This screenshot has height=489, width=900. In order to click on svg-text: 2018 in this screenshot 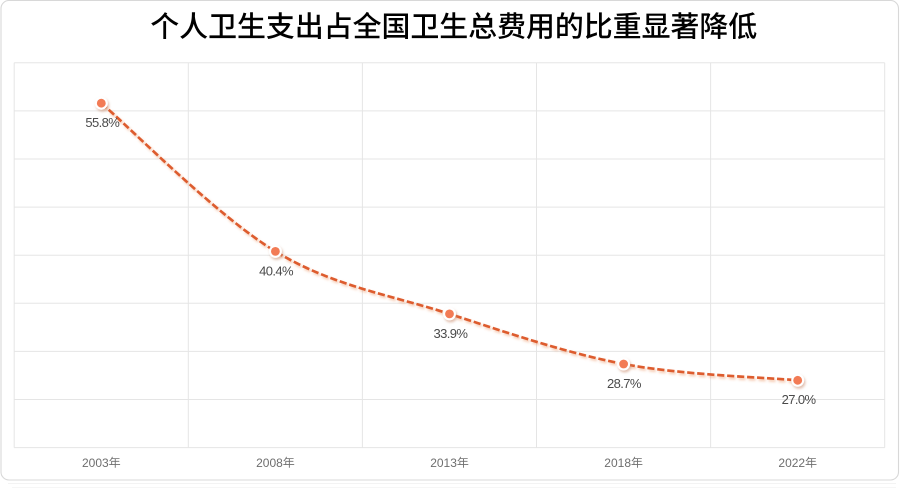, I will do `click(617, 463)`.